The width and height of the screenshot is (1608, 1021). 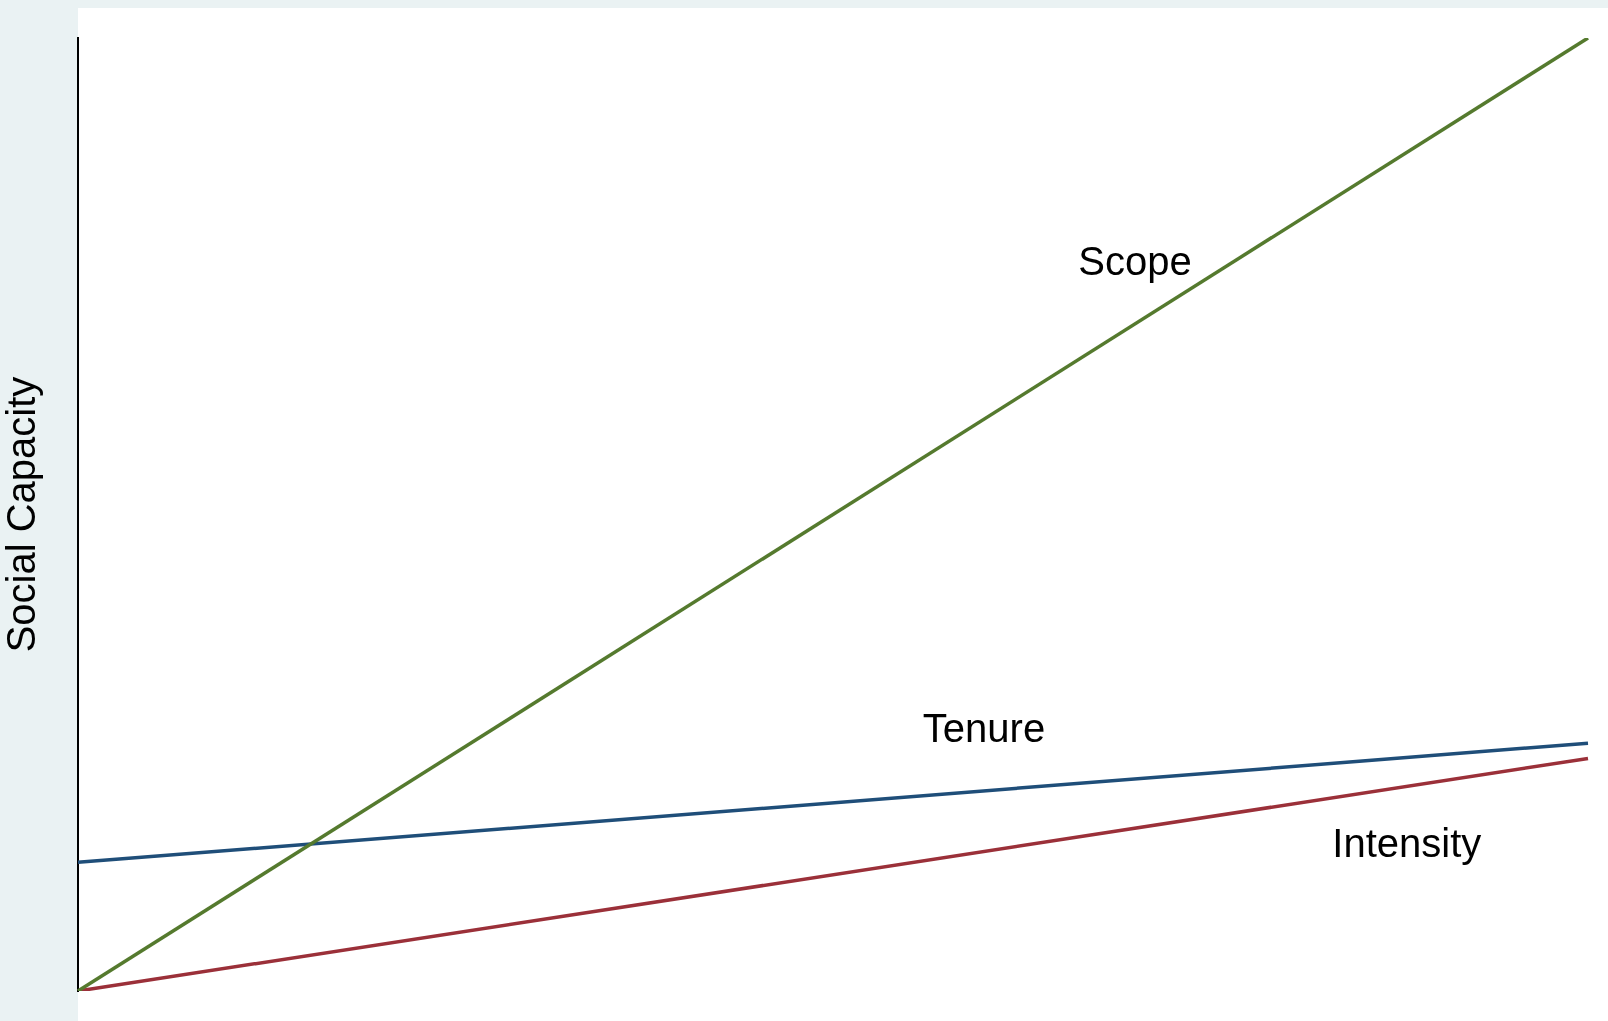 What do you see at coordinates (984, 727) in the screenshot?
I see `series-label: Tenure` at bounding box center [984, 727].